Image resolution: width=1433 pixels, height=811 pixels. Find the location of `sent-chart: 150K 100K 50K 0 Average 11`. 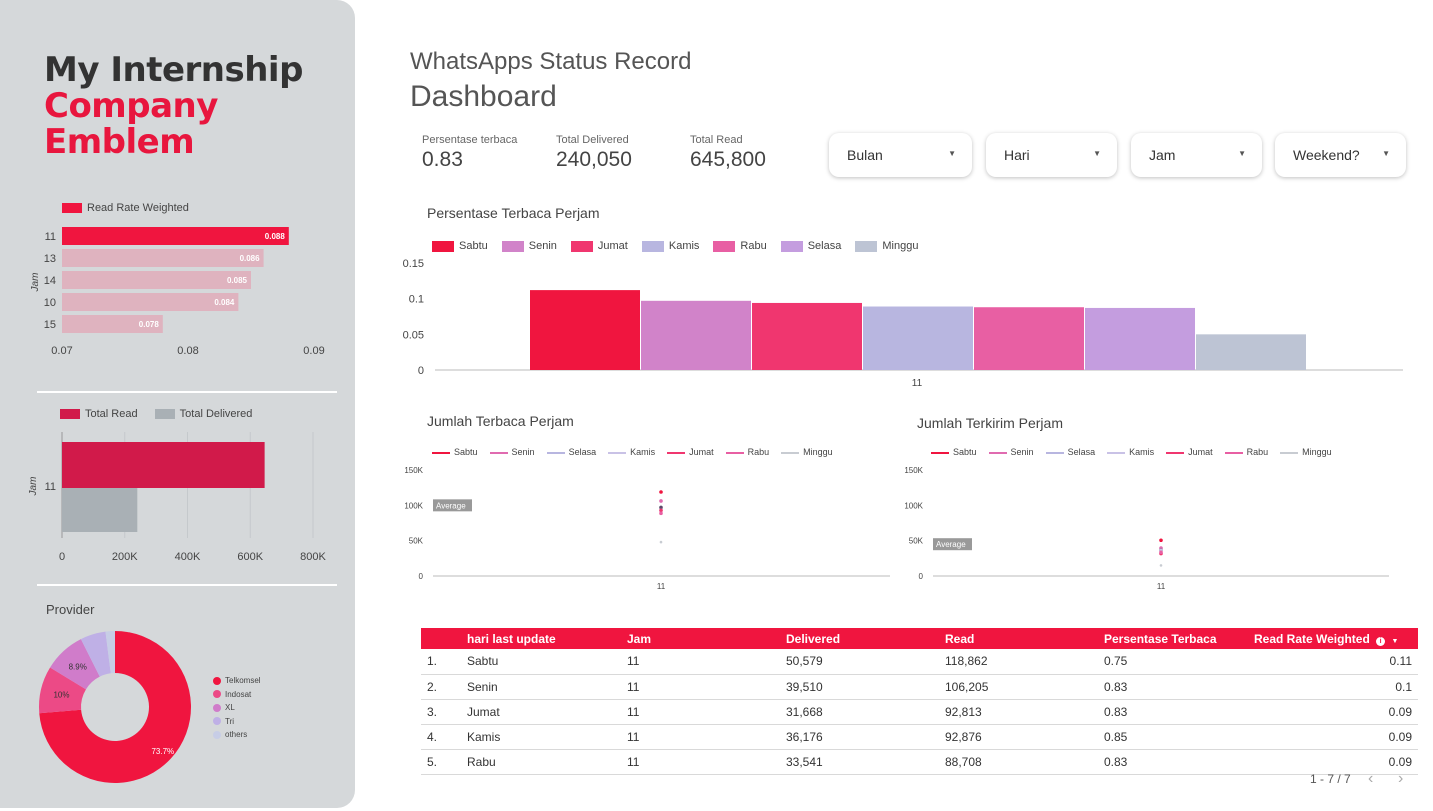

sent-chart: 150K 100K 50K 0 Average 11 is located at coordinates (1146, 528).